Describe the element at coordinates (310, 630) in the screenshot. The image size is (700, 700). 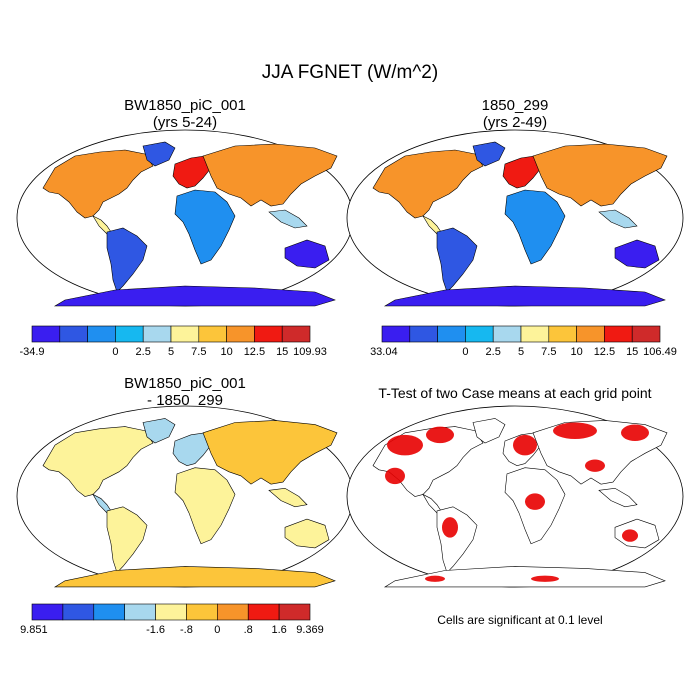
I see `colorbar-label: 9.369` at that location.